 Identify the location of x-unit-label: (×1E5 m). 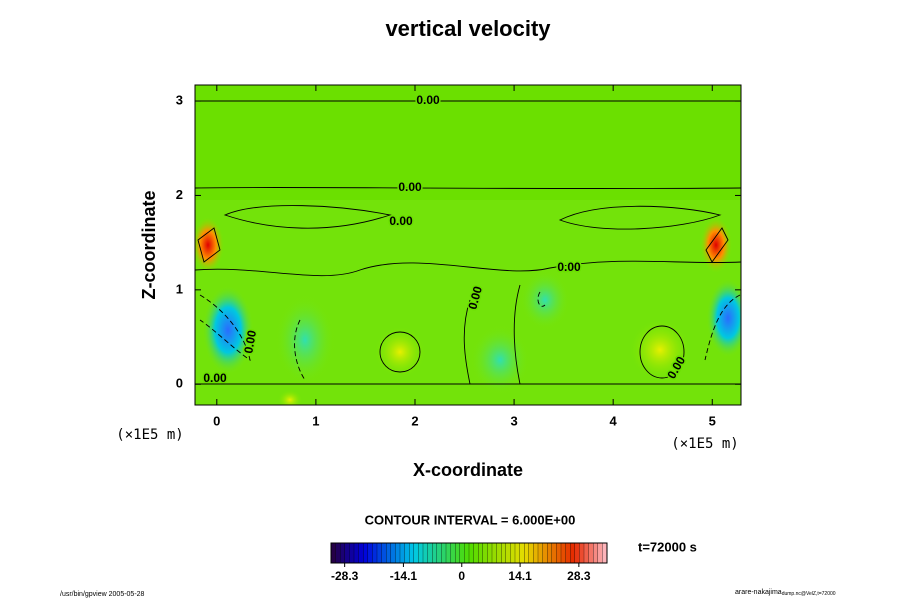
(149, 435).